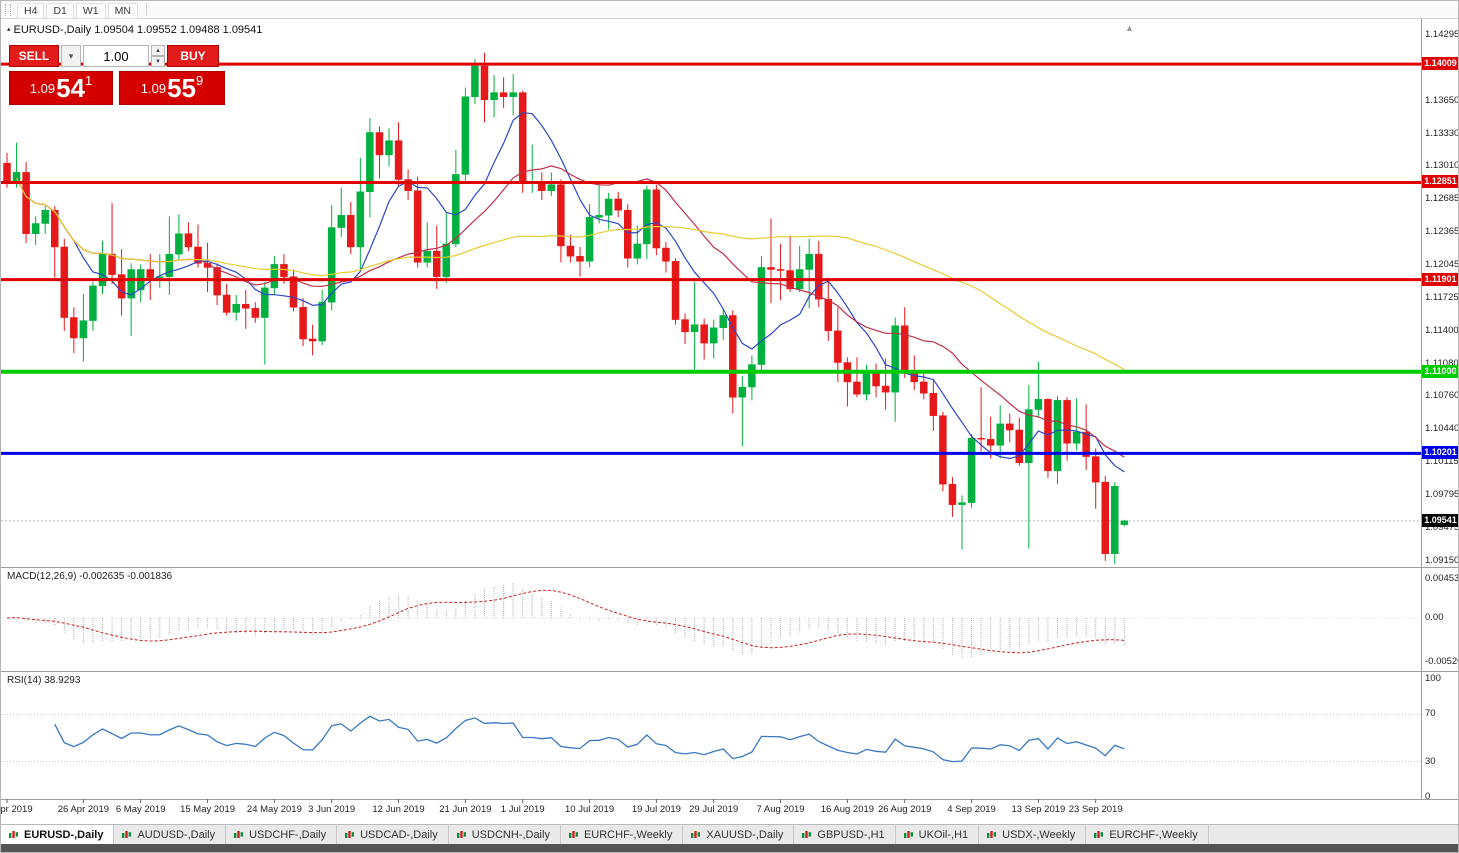  Describe the element at coordinates (158, 50) in the screenshot. I see `volume-step-up-icon: ▲` at that location.